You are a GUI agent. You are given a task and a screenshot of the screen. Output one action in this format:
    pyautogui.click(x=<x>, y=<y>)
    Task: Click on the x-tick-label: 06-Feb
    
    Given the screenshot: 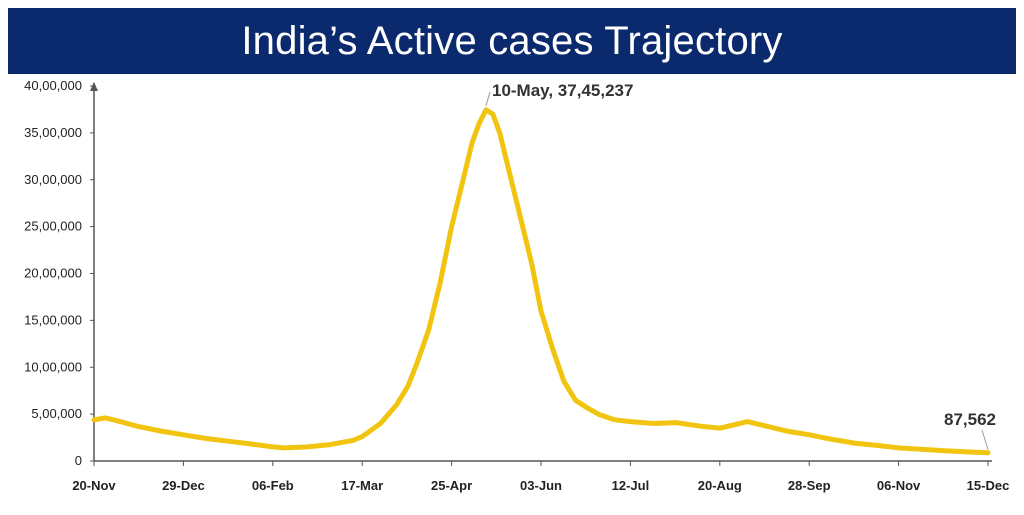 What is the action you would take?
    pyautogui.click(x=273, y=485)
    